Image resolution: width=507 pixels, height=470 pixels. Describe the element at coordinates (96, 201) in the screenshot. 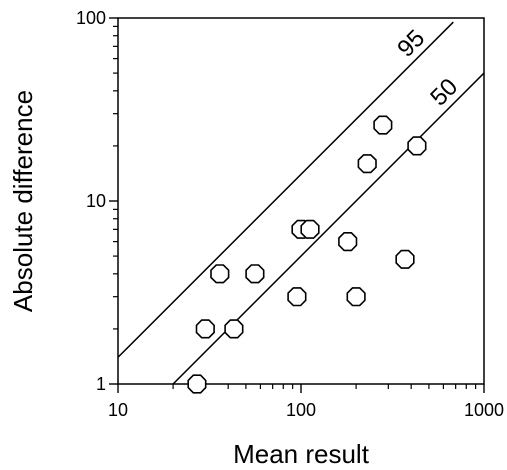

I see `y-tick-label: 10` at that location.